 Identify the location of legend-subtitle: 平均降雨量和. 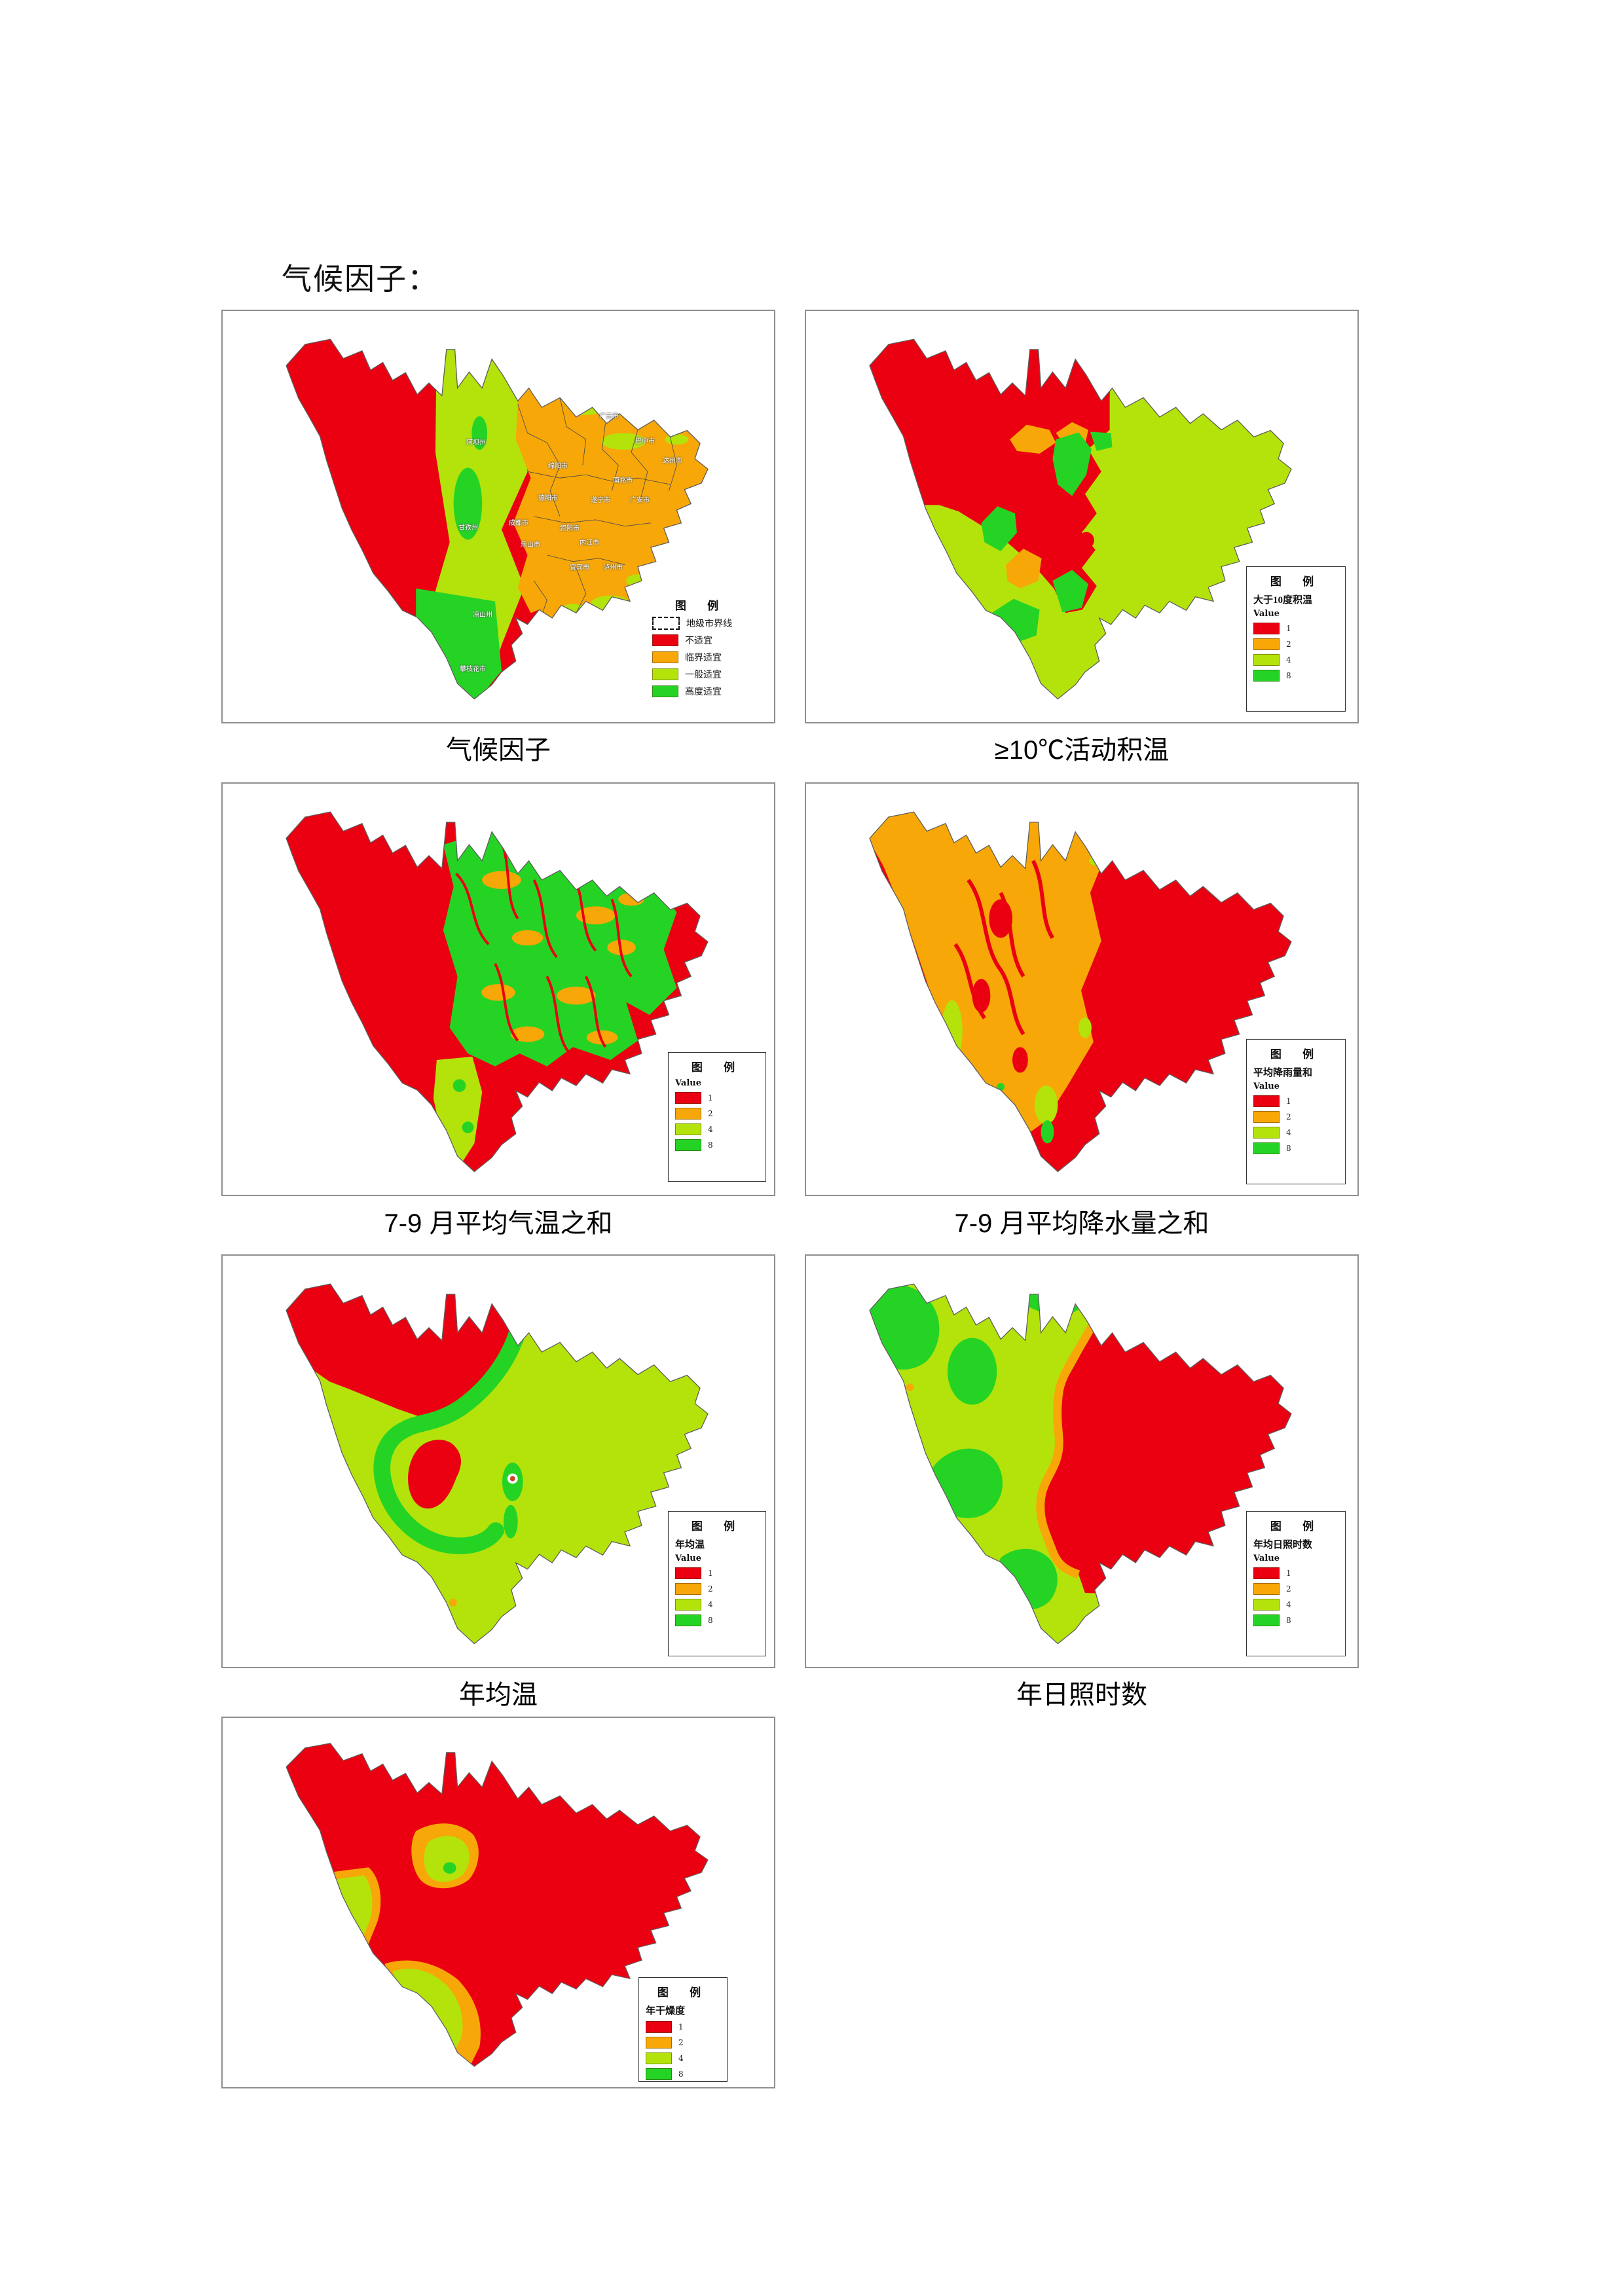
(1283, 1073).